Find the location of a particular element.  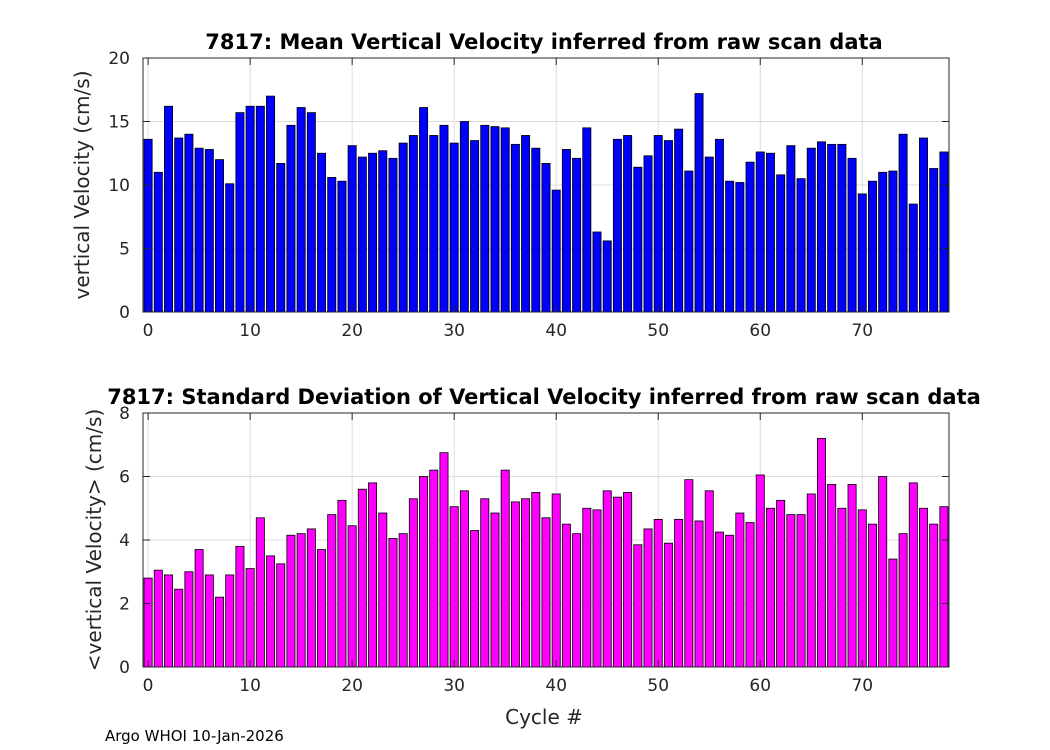

mean-xtick-label: 40 is located at coordinates (556, 331).